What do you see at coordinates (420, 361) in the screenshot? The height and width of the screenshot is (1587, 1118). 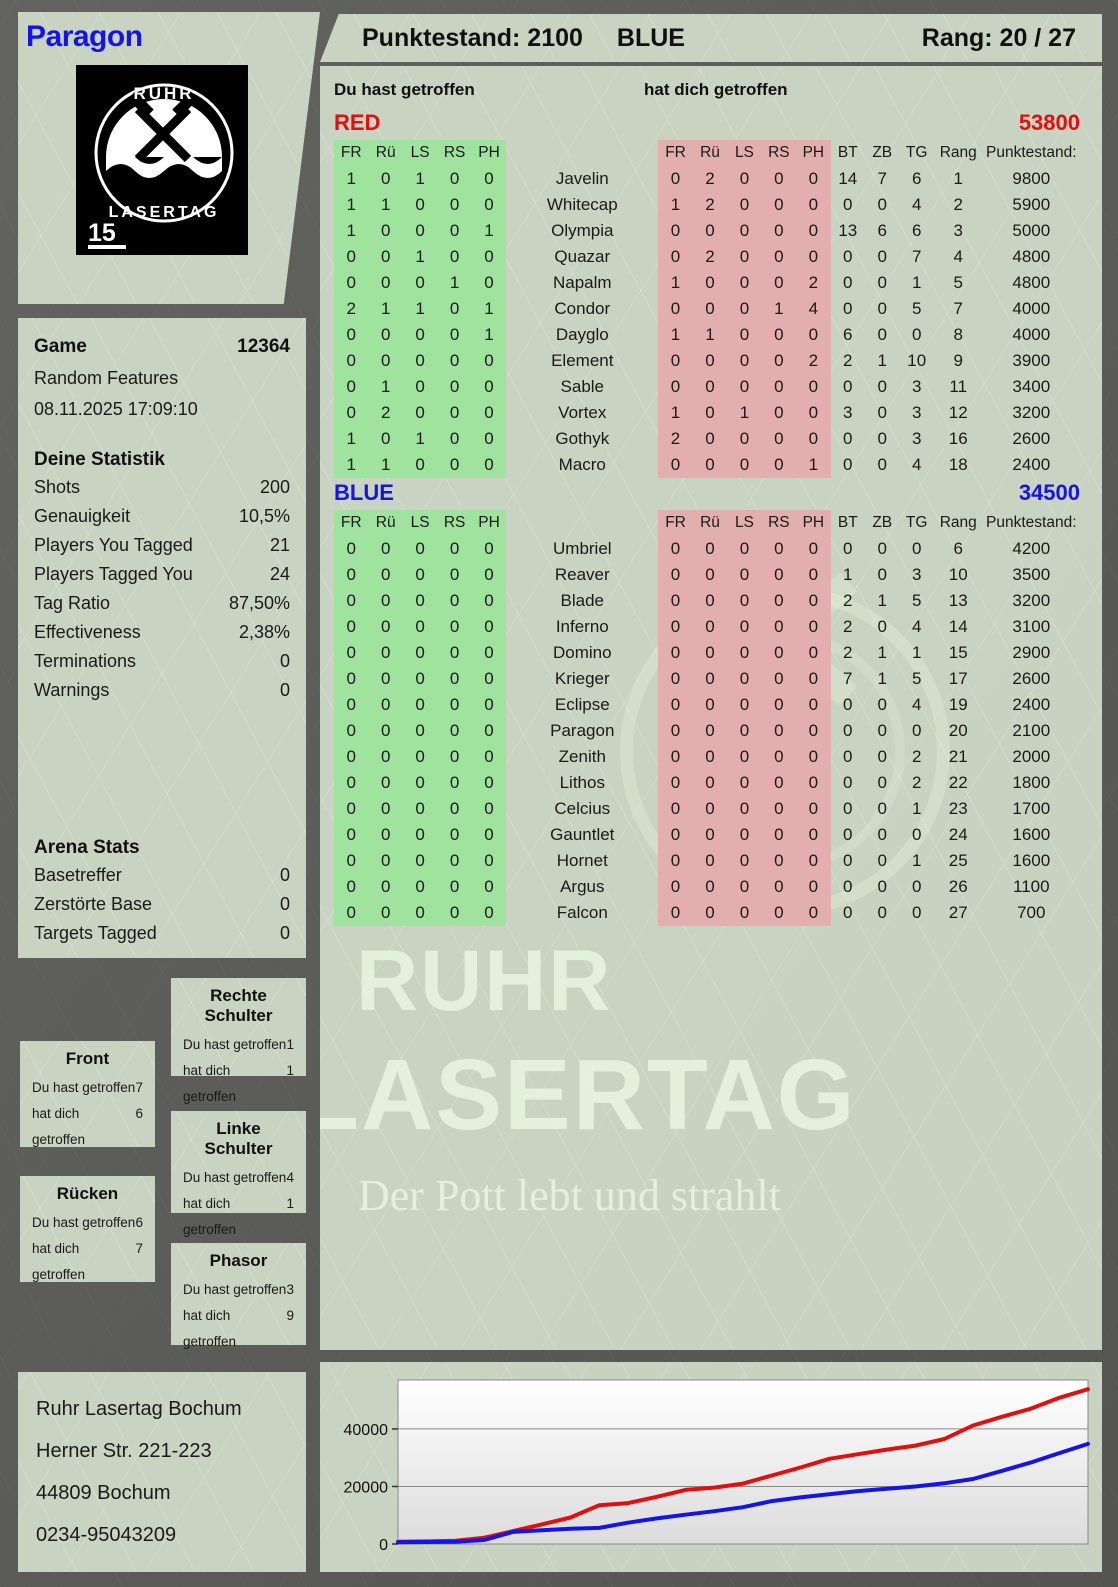 I see `cell-you-ls: 0` at bounding box center [420, 361].